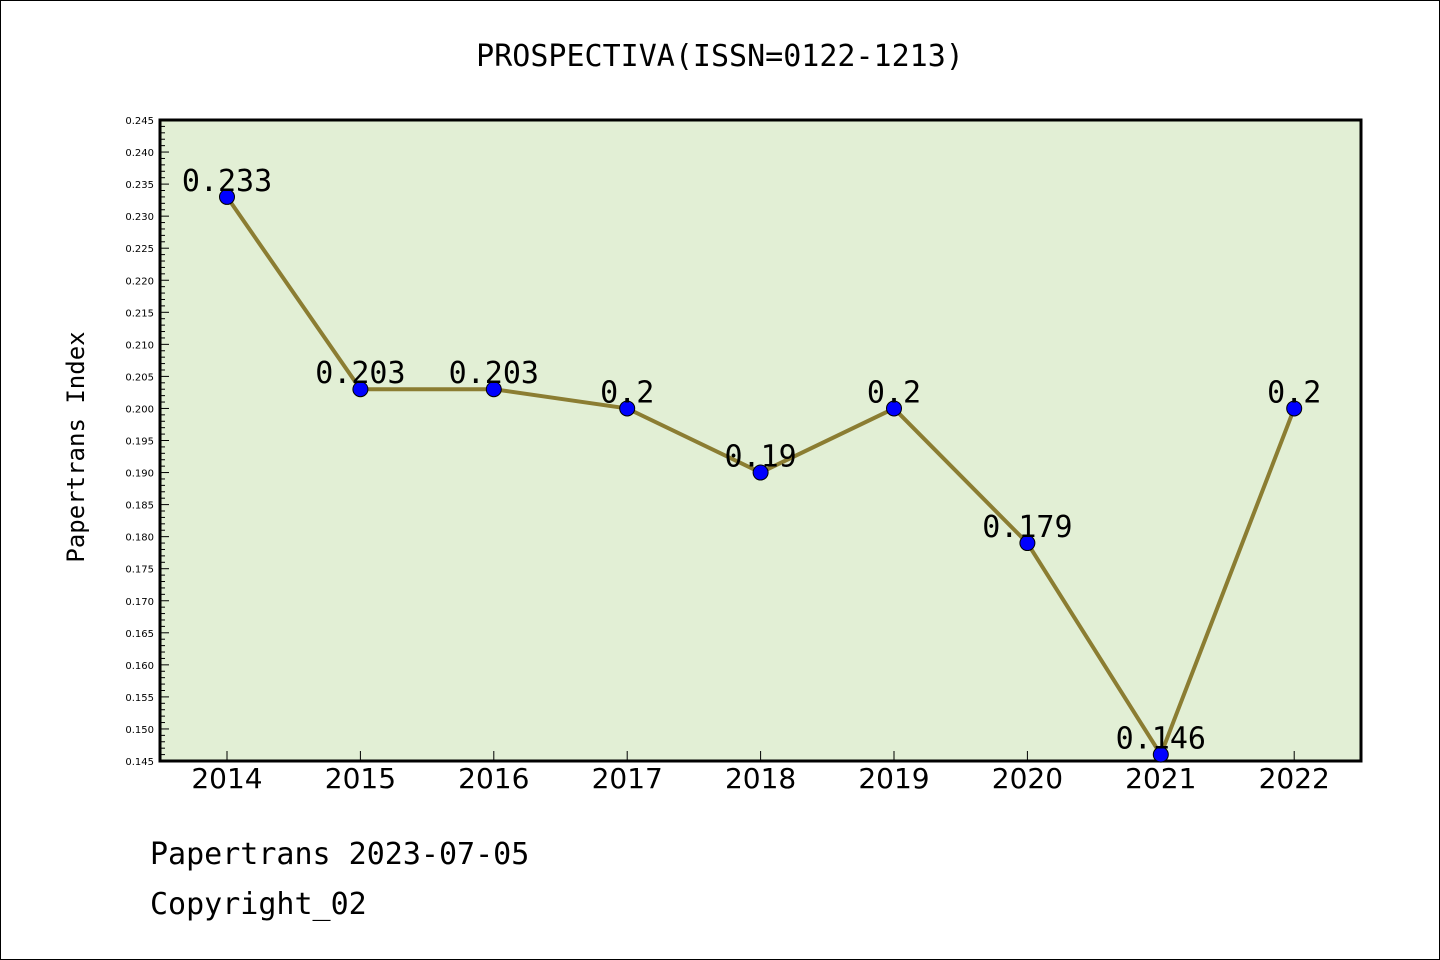 The image size is (1440, 960). I want to click on data-label: 0.146, so click(1161, 739).